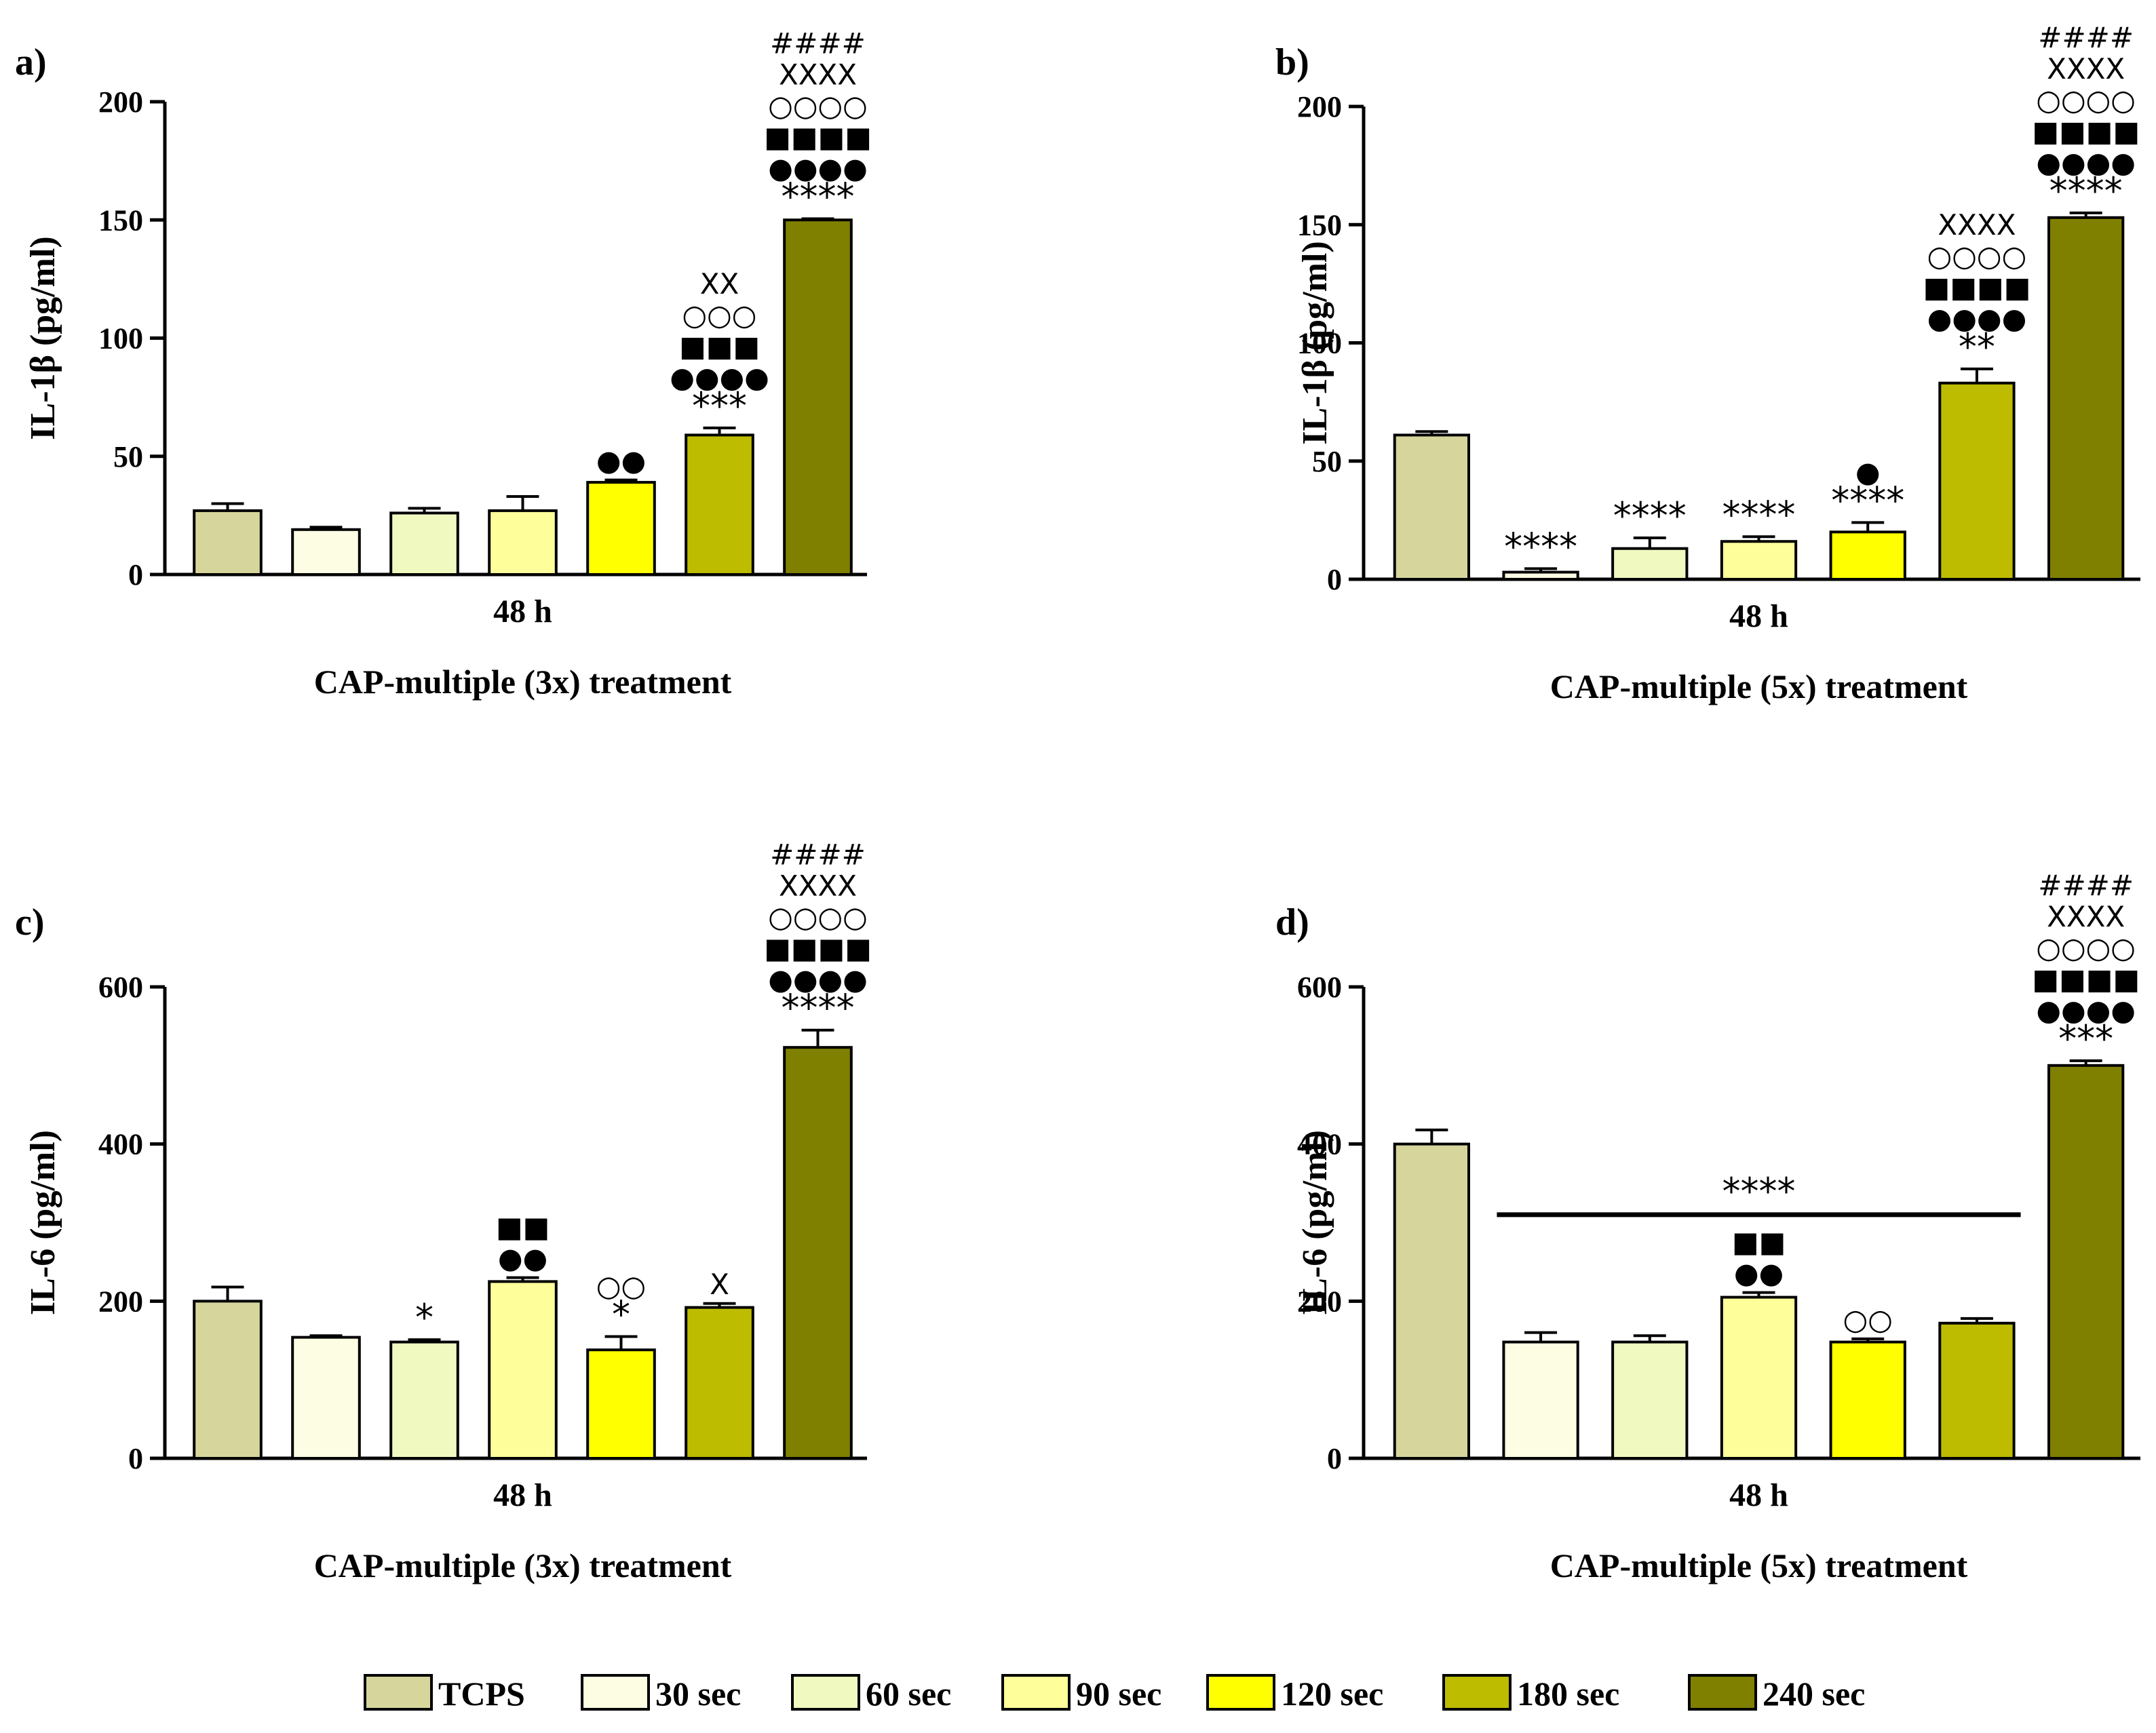 The height and width of the screenshot is (1733, 2156). I want to click on bar-240-sec, so click(2086, 1262).